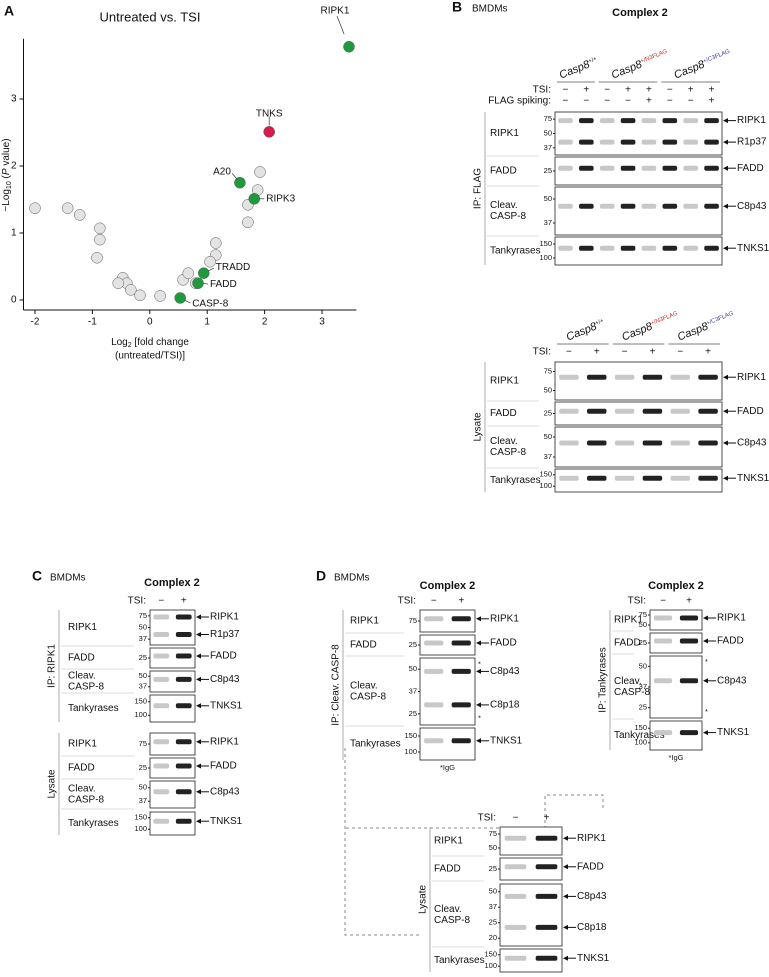 Image resolution: width=769 pixels, height=977 pixels. I want to click on genotype-label: Casp8+/+, so click(586, 330).